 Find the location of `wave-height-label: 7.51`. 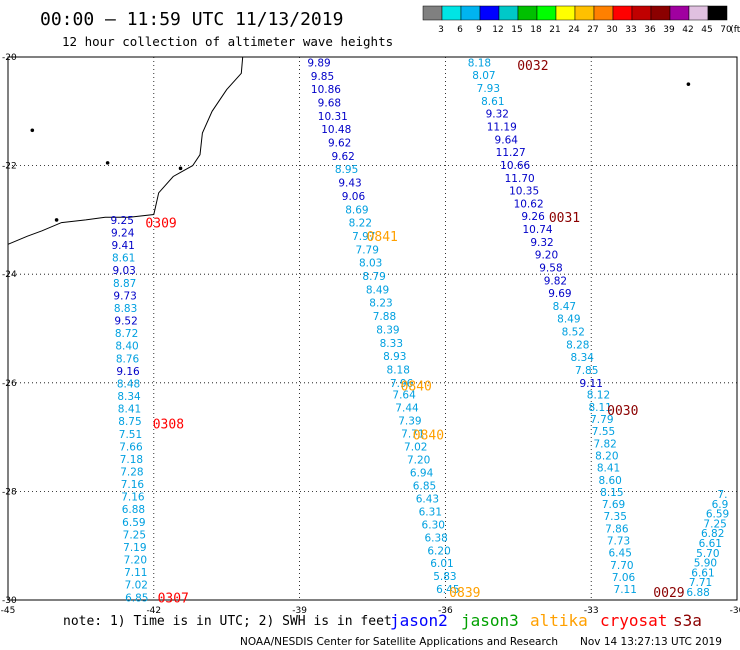

wave-height-label: 7.51 is located at coordinates (130, 435).